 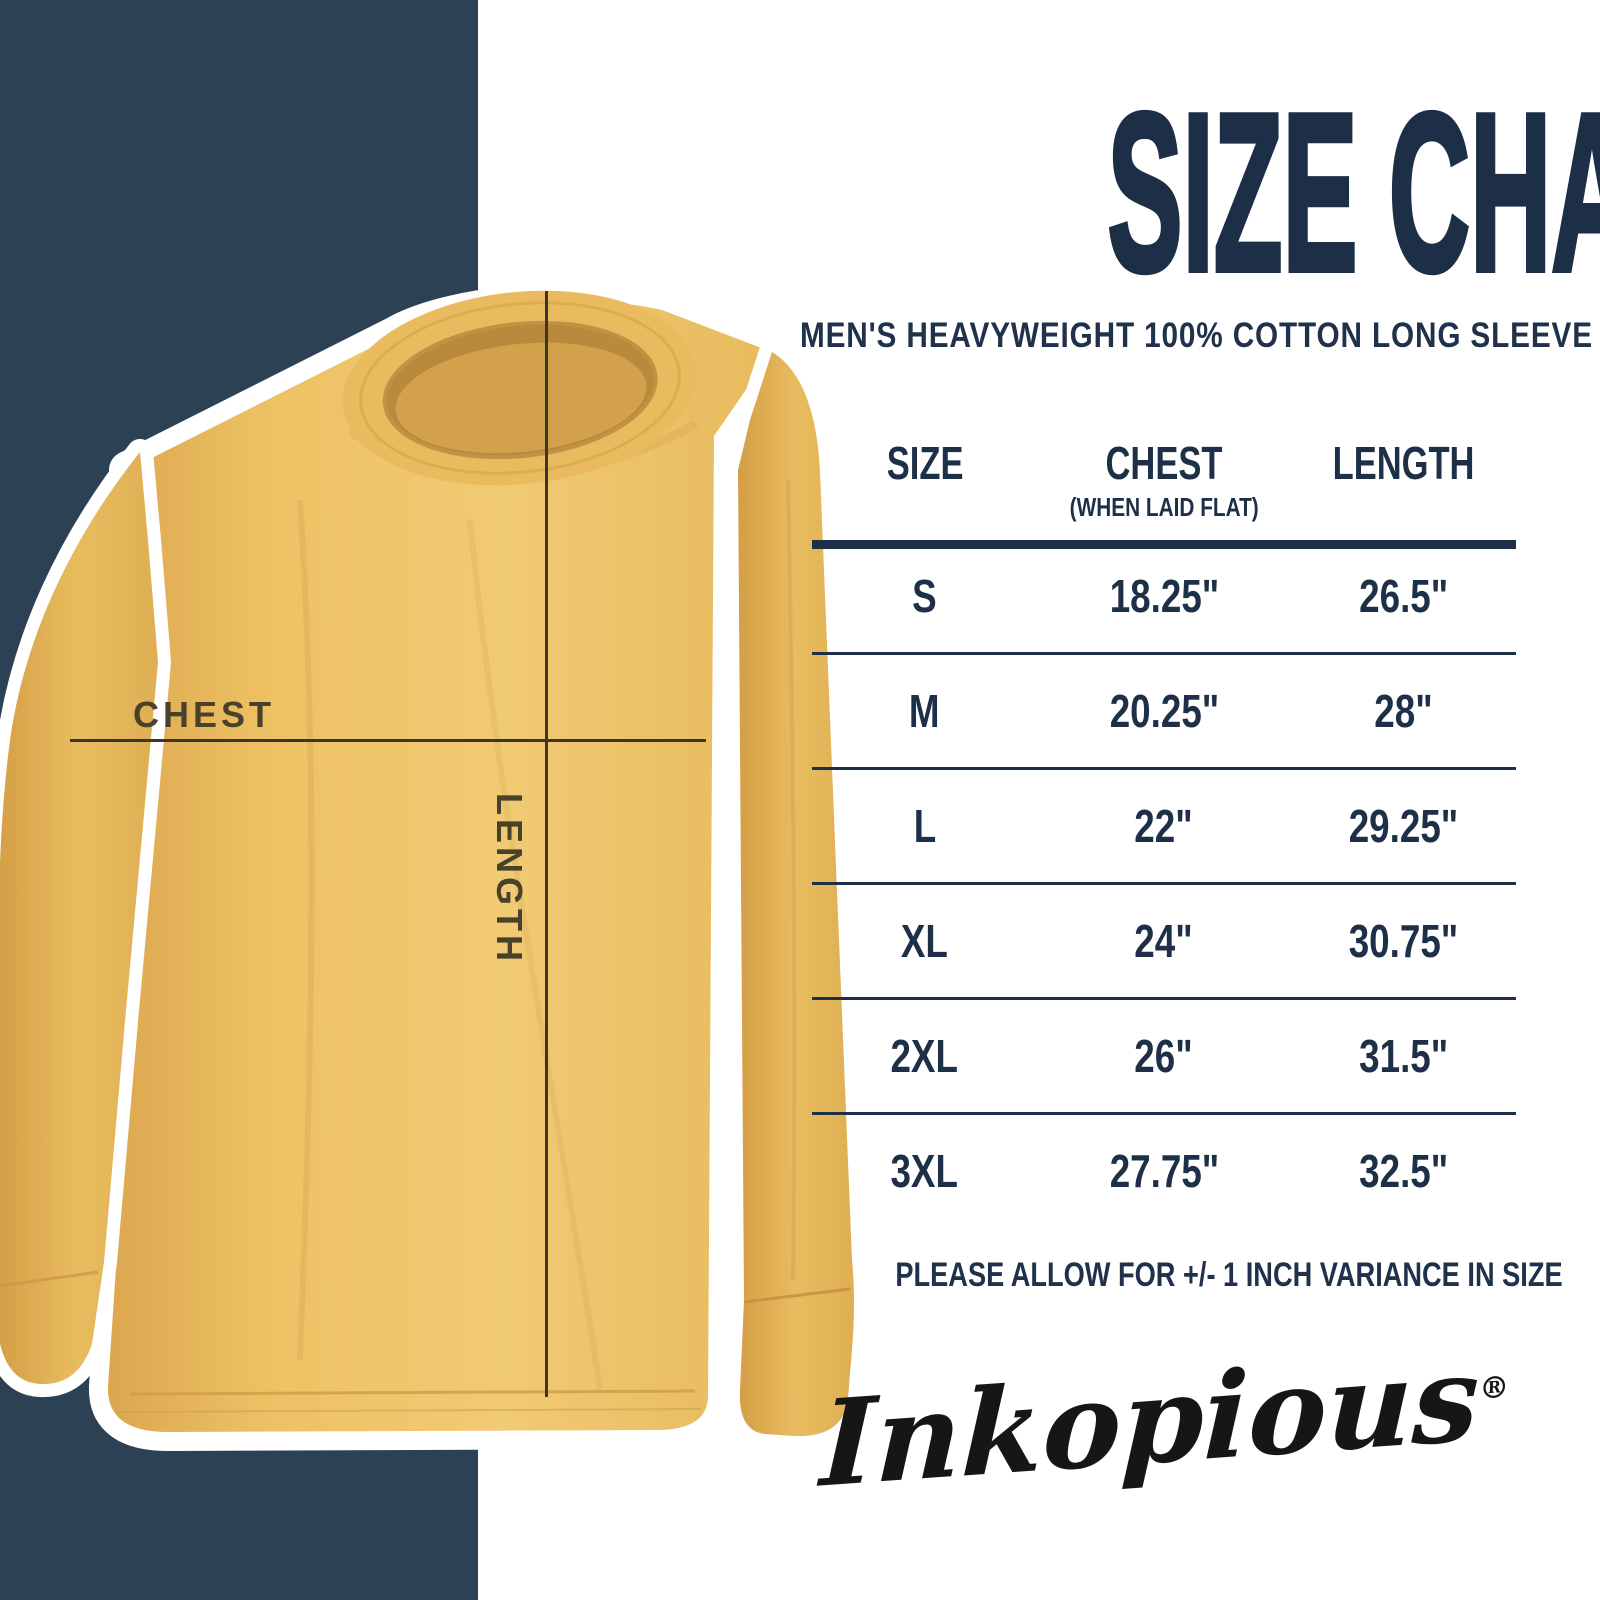 I want to click on page-title: SIZE CHART, so click(x=1353, y=192).